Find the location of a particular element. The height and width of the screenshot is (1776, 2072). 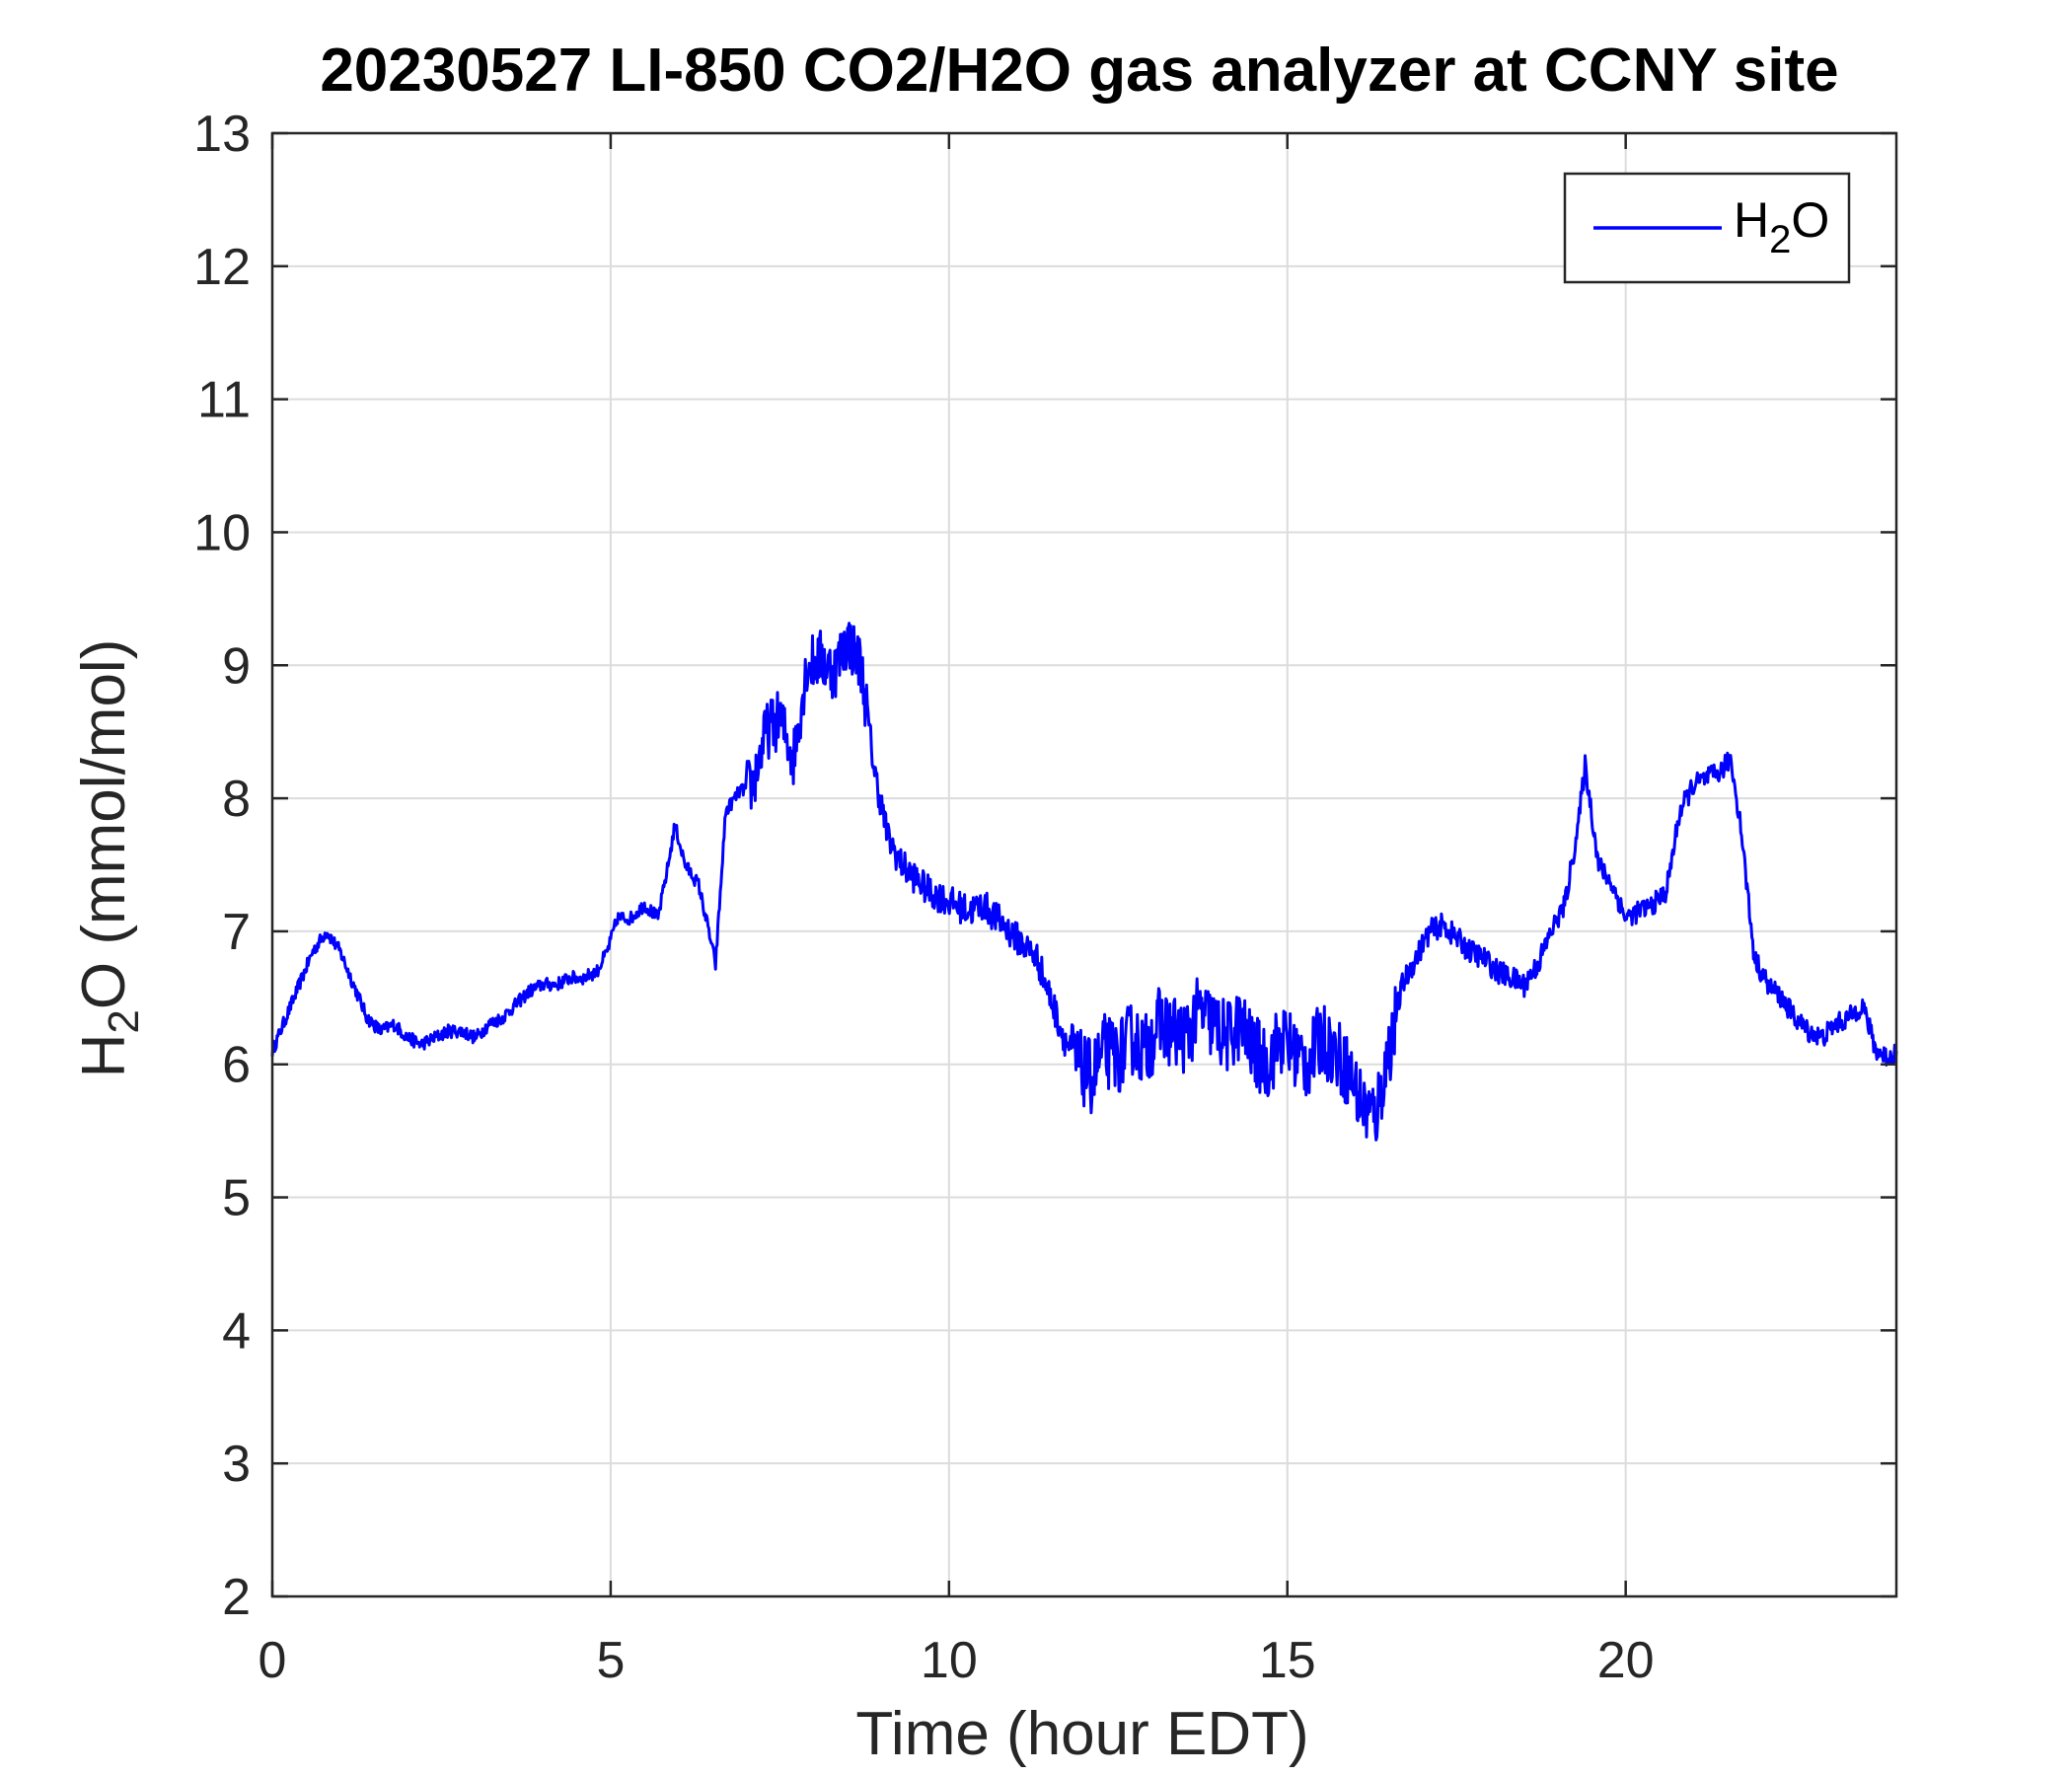

y-axis-label: H2O (mmol/mol) is located at coordinates (109, 859).